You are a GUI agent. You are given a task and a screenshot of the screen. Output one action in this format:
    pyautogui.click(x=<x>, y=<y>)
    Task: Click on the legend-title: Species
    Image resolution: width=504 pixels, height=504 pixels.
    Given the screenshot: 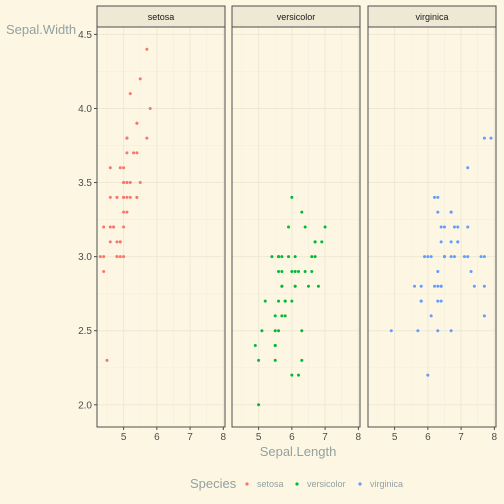 What is the action you would take?
    pyautogui.click(x=213, y=483)
    